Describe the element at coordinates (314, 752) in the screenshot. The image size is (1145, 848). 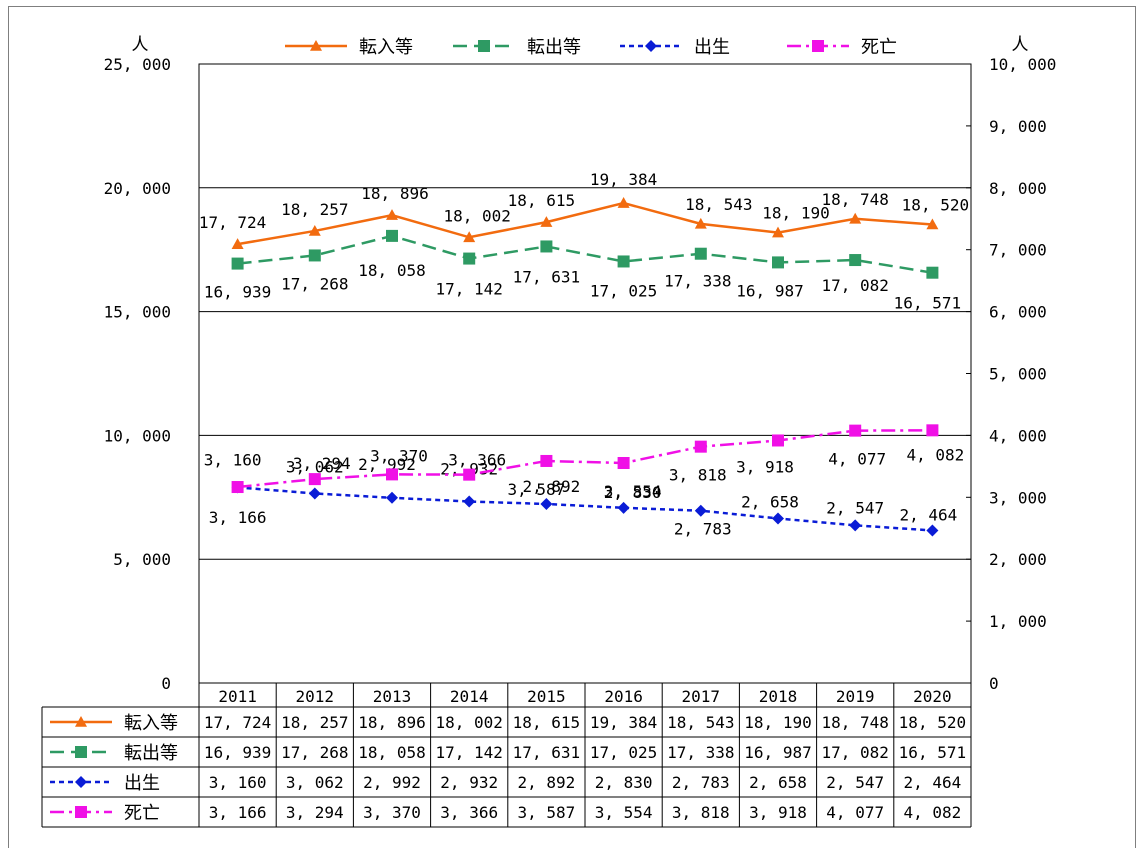
I see `table-cell: 17, 268` at that location.